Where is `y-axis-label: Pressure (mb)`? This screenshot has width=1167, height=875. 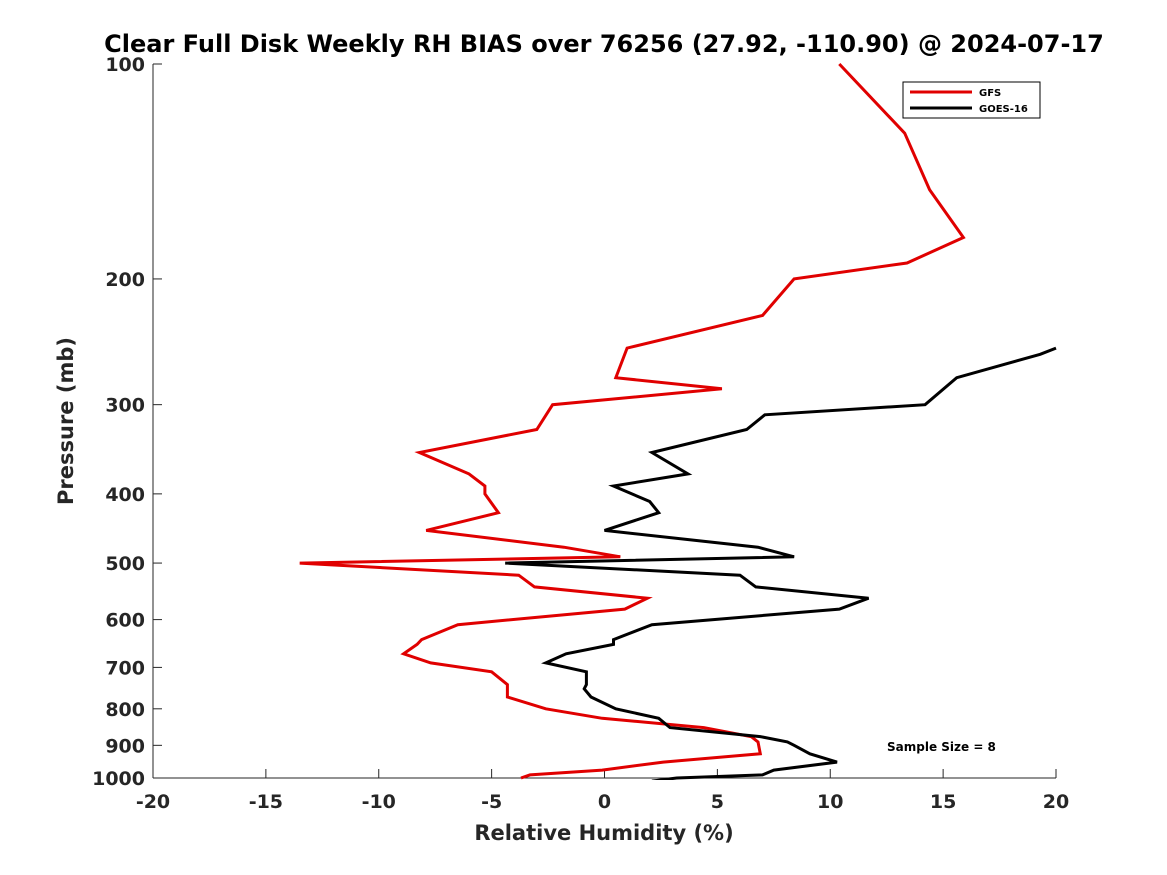
y-axis-label: Pressure (mb) is located at coordinates (66, 421).